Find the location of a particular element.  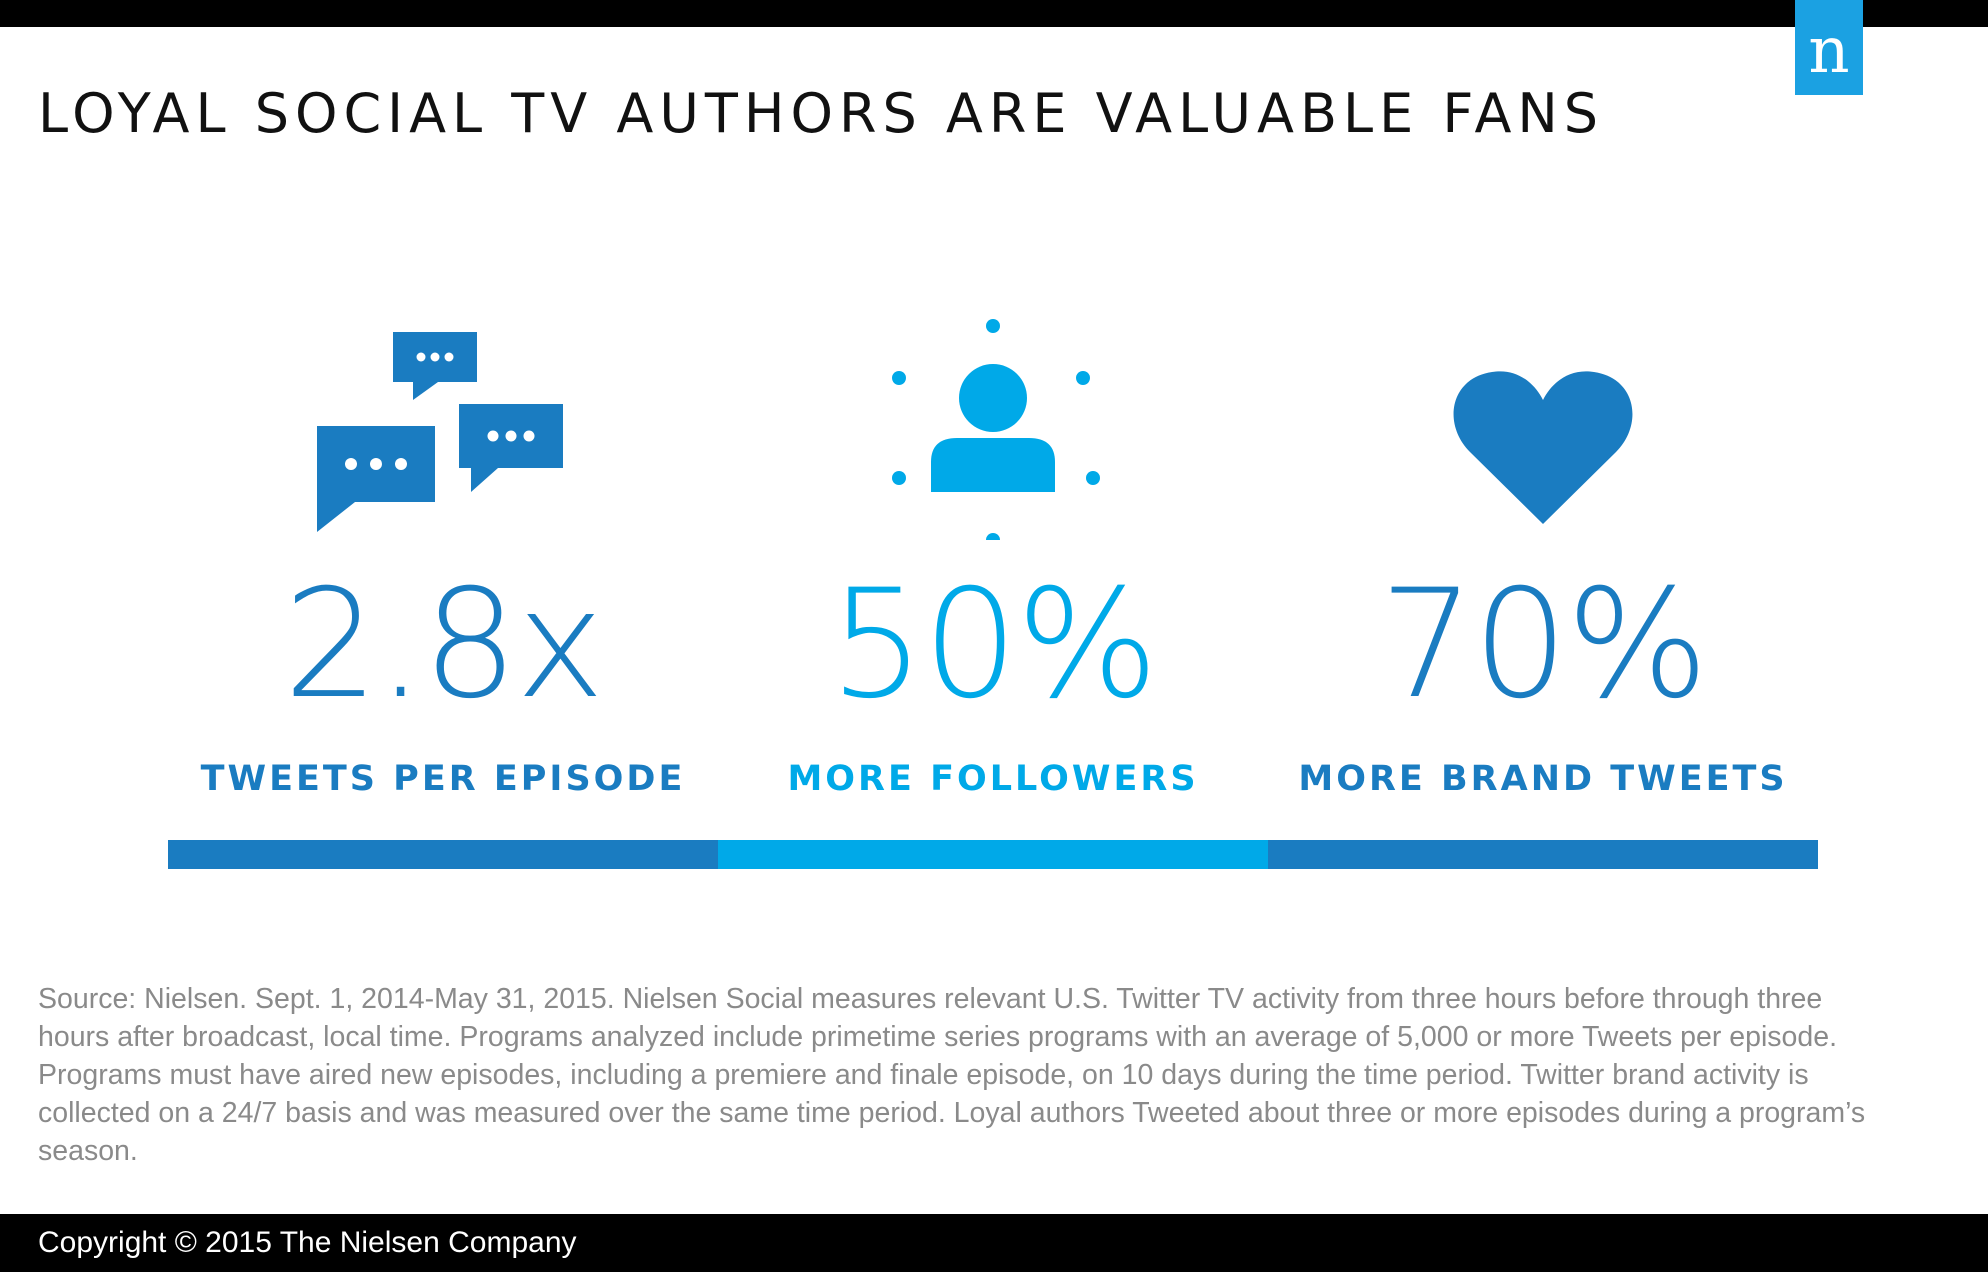

stat-value: 50% is located at coordinates (993, 645).